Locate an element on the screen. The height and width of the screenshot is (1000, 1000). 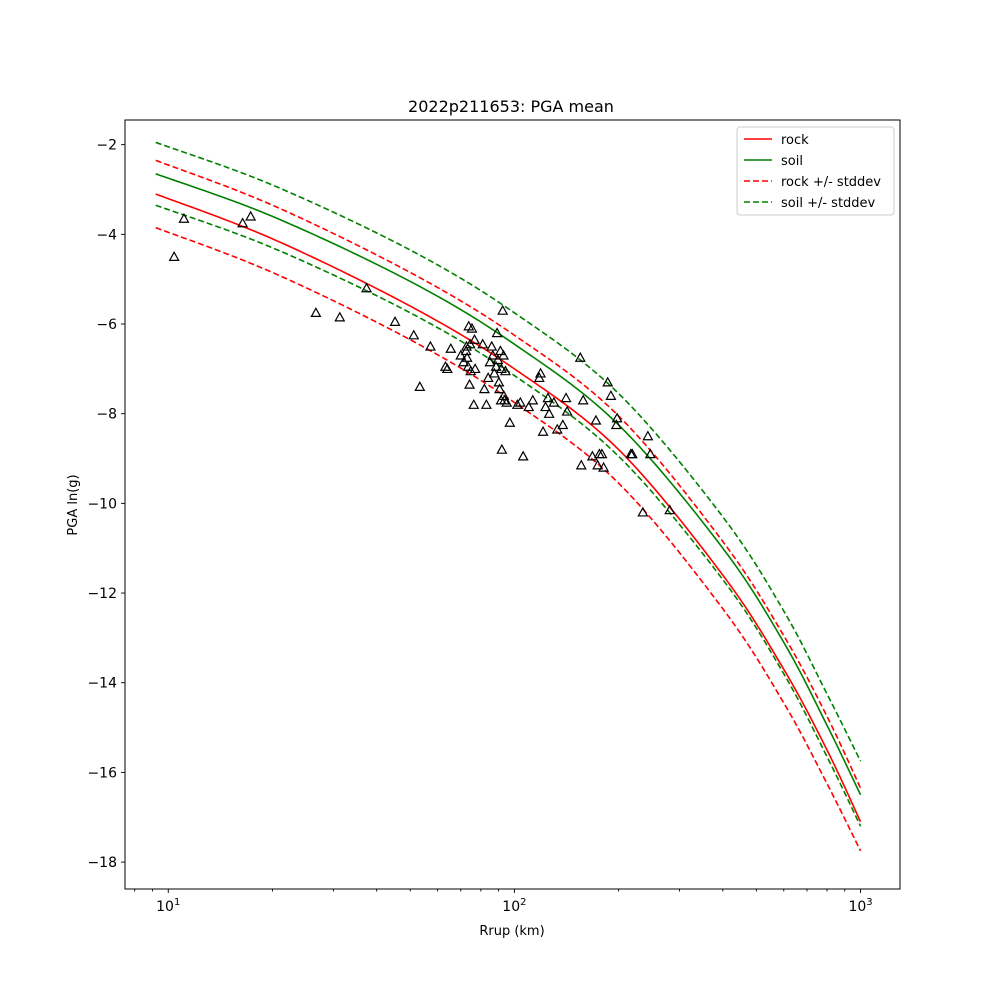
y-tick-label: −8 is located at coordinates (106, 415).